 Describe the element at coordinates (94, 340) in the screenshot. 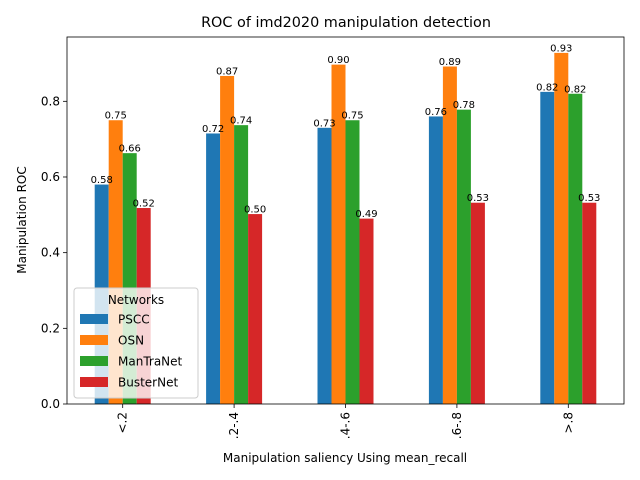

I see `legend-swatch-osn` at that location.